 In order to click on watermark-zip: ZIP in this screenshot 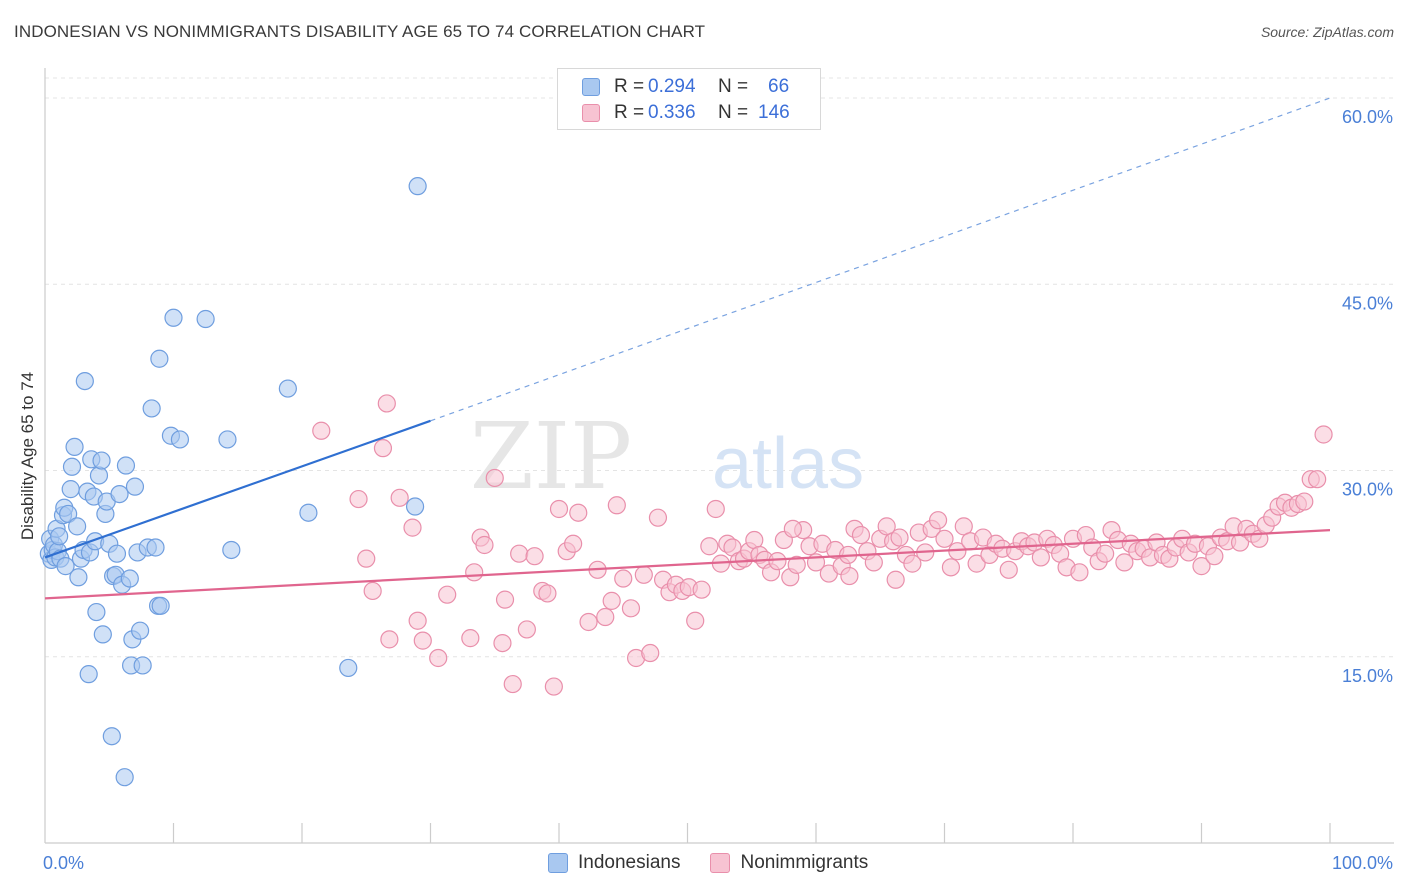, I will do `click(551, 456)`.